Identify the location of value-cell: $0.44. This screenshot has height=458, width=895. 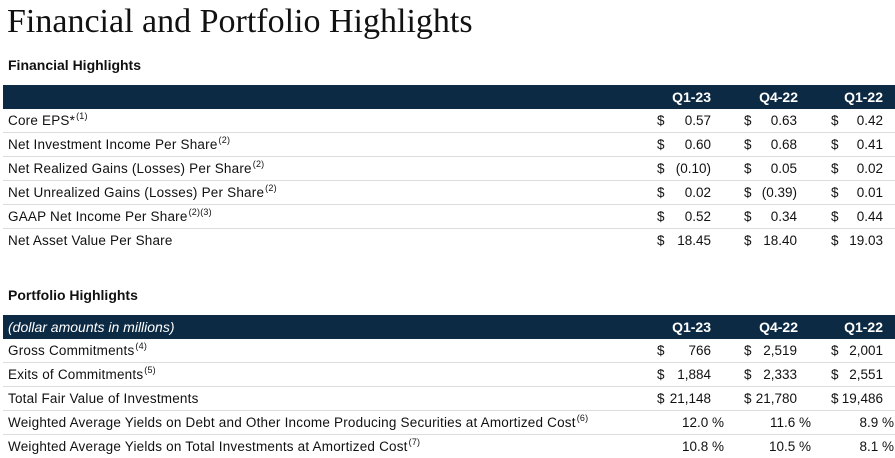
(857, 216).